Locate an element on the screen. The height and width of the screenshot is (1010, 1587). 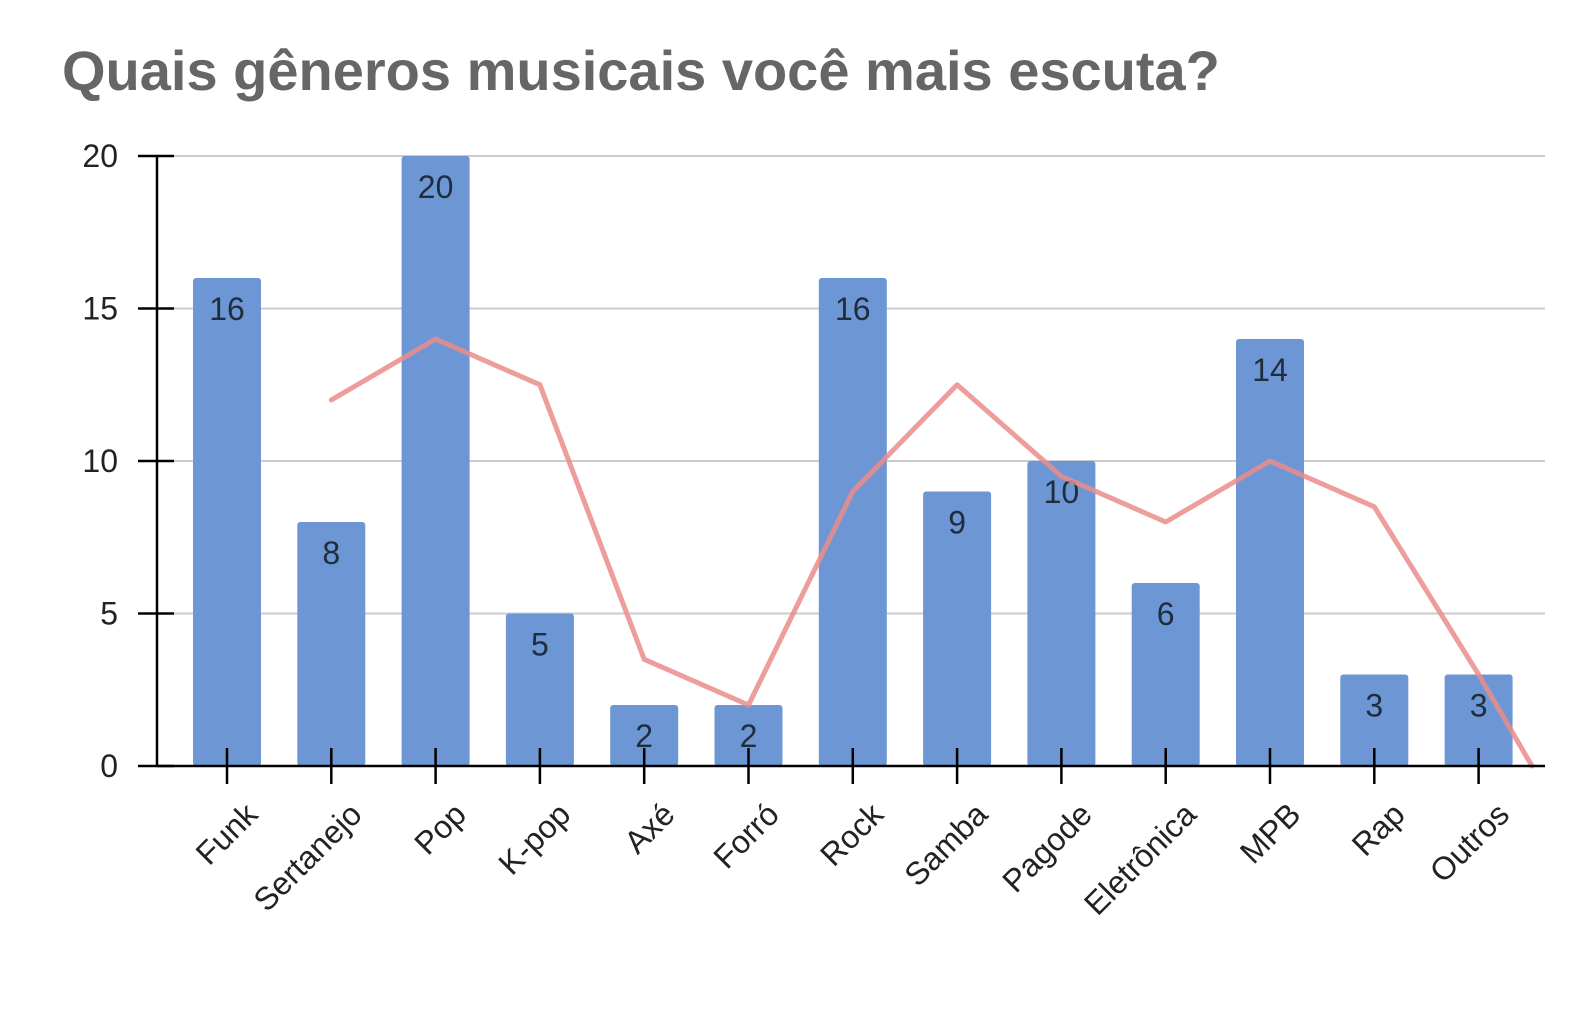
x-tick-label: Funk is located at coordinates (227, 833).